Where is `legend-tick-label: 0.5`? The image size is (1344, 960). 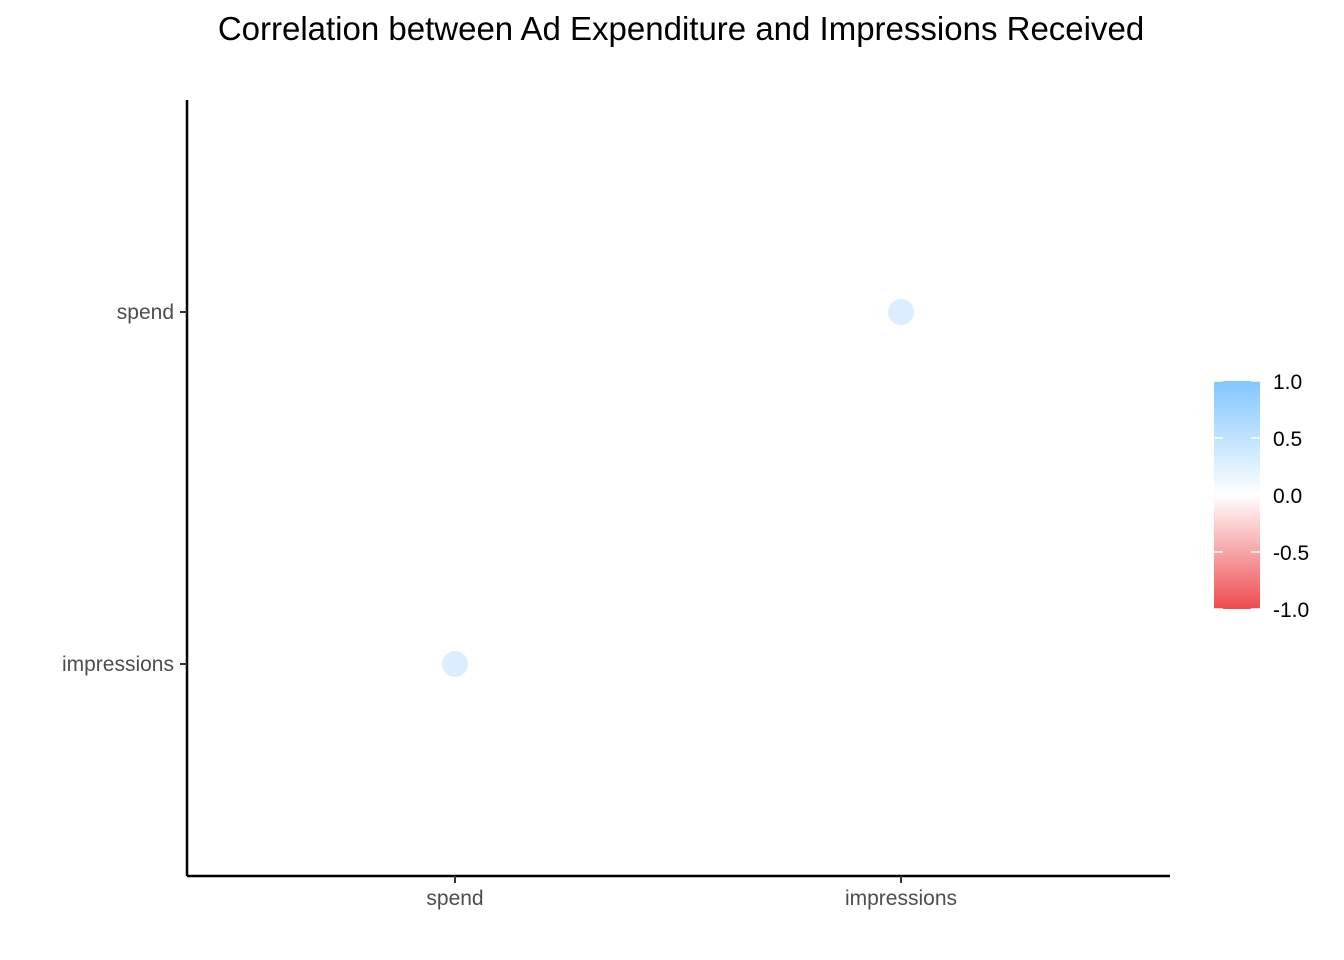
legend-tick-label: 0.5 is located at coordinates (1287, 439).